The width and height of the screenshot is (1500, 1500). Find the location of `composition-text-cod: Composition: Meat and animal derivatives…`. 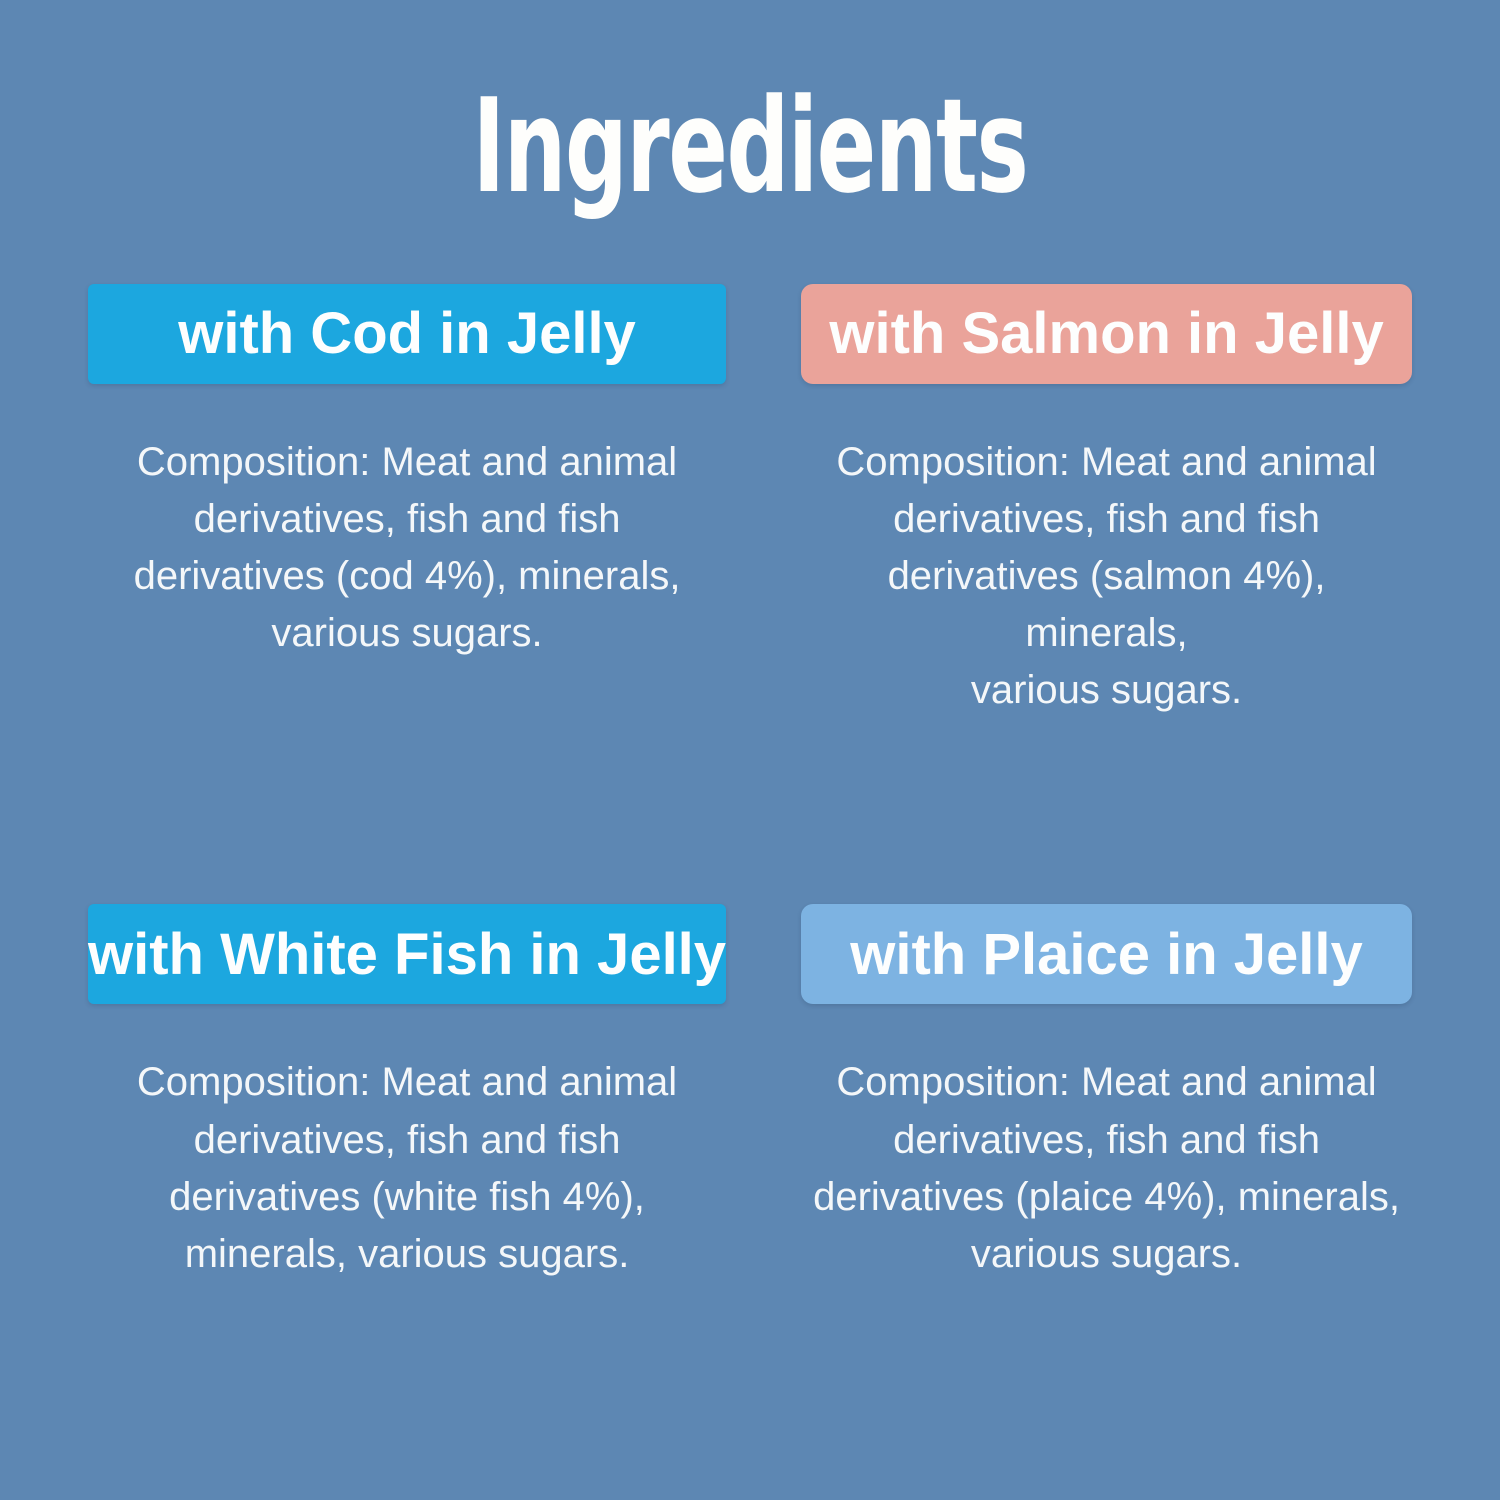

composition-text-cod: Composition: Meat and animal derivatives… is located at coordinates (407, 547).